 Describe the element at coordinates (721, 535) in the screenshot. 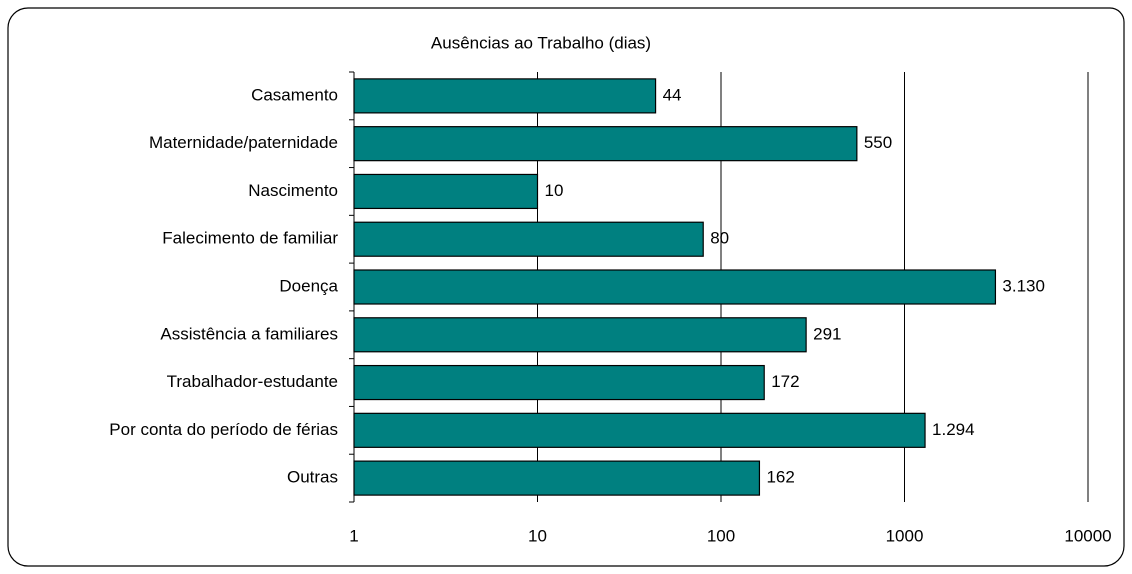

I see `x-tick-label: 100` at that location.